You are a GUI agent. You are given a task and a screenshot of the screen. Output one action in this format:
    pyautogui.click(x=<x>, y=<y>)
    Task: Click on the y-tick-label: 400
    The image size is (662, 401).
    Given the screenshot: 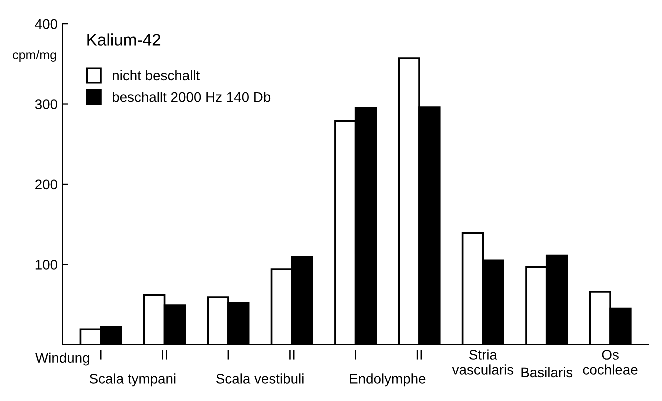 What is the action you would take?
    pyautogui.click(x=46, y=24)
    